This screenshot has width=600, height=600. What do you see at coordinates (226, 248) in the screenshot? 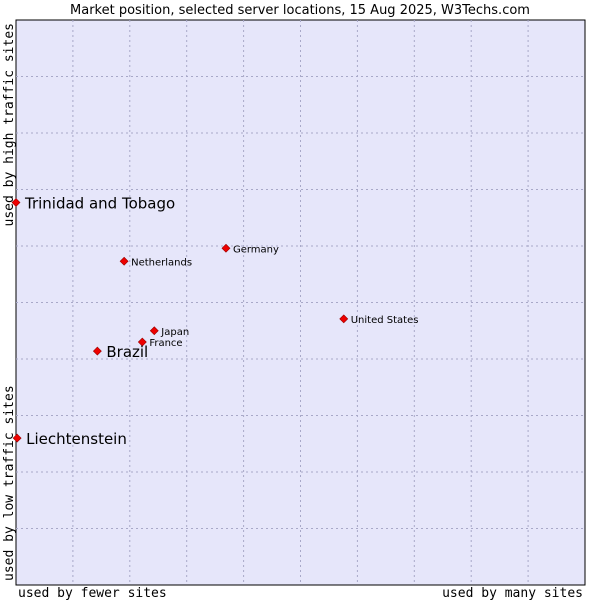
I see `point-marker-germany` at bounding box center [226, 248].